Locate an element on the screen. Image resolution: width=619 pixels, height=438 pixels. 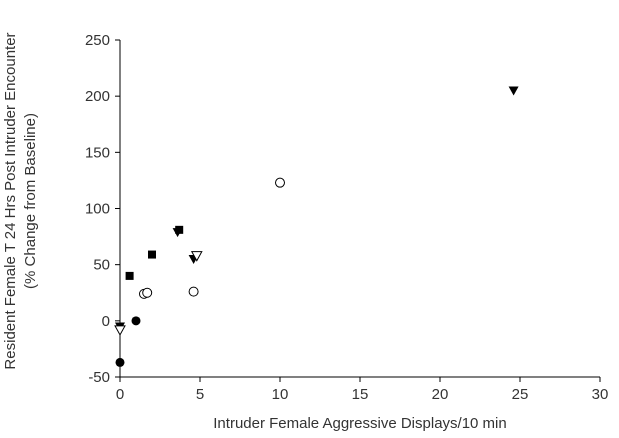
y-tick-label: 150 is located at coordinates (97, 152).